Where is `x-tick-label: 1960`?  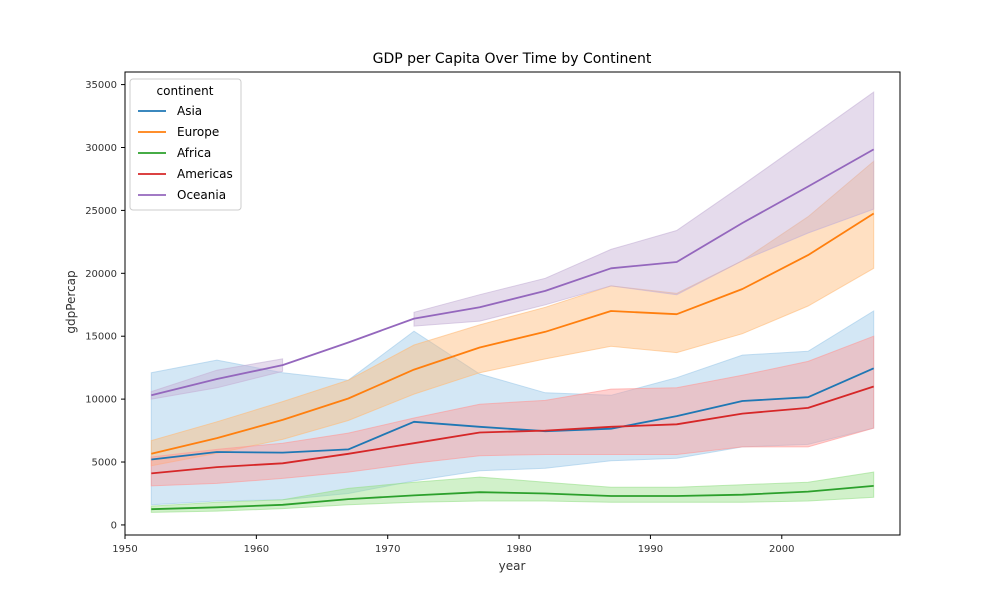
x-tick-label: 1960 is located at coordinates (256, 549).